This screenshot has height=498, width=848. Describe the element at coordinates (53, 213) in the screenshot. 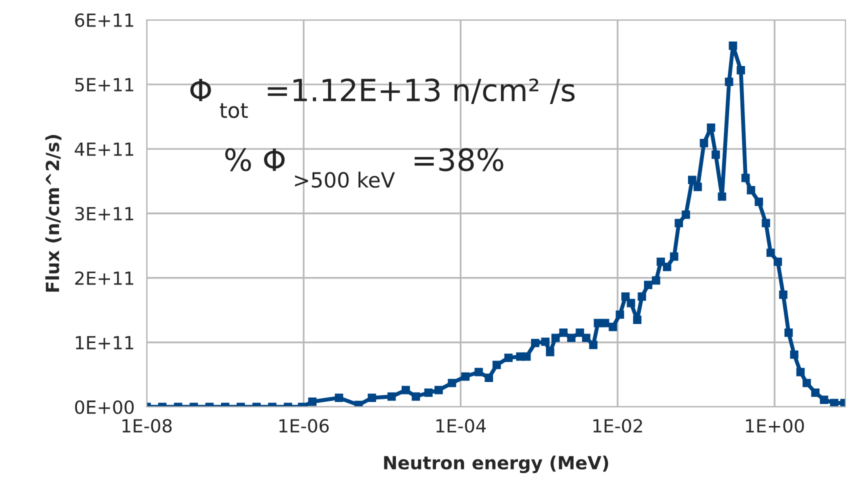

I see `y-axis-title: Flux (n/cm^2/s)` at that location.